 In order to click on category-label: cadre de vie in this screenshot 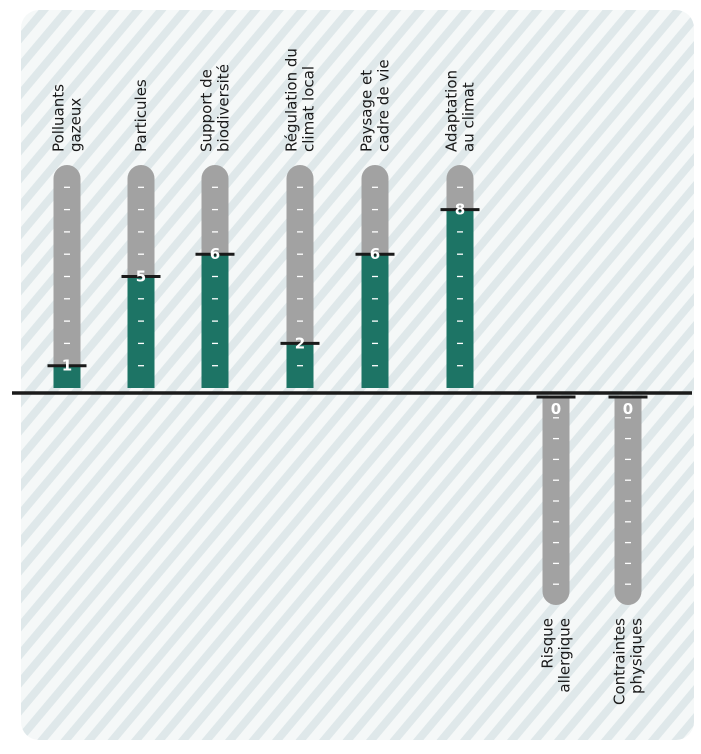, I will do `click(384, 105)`.